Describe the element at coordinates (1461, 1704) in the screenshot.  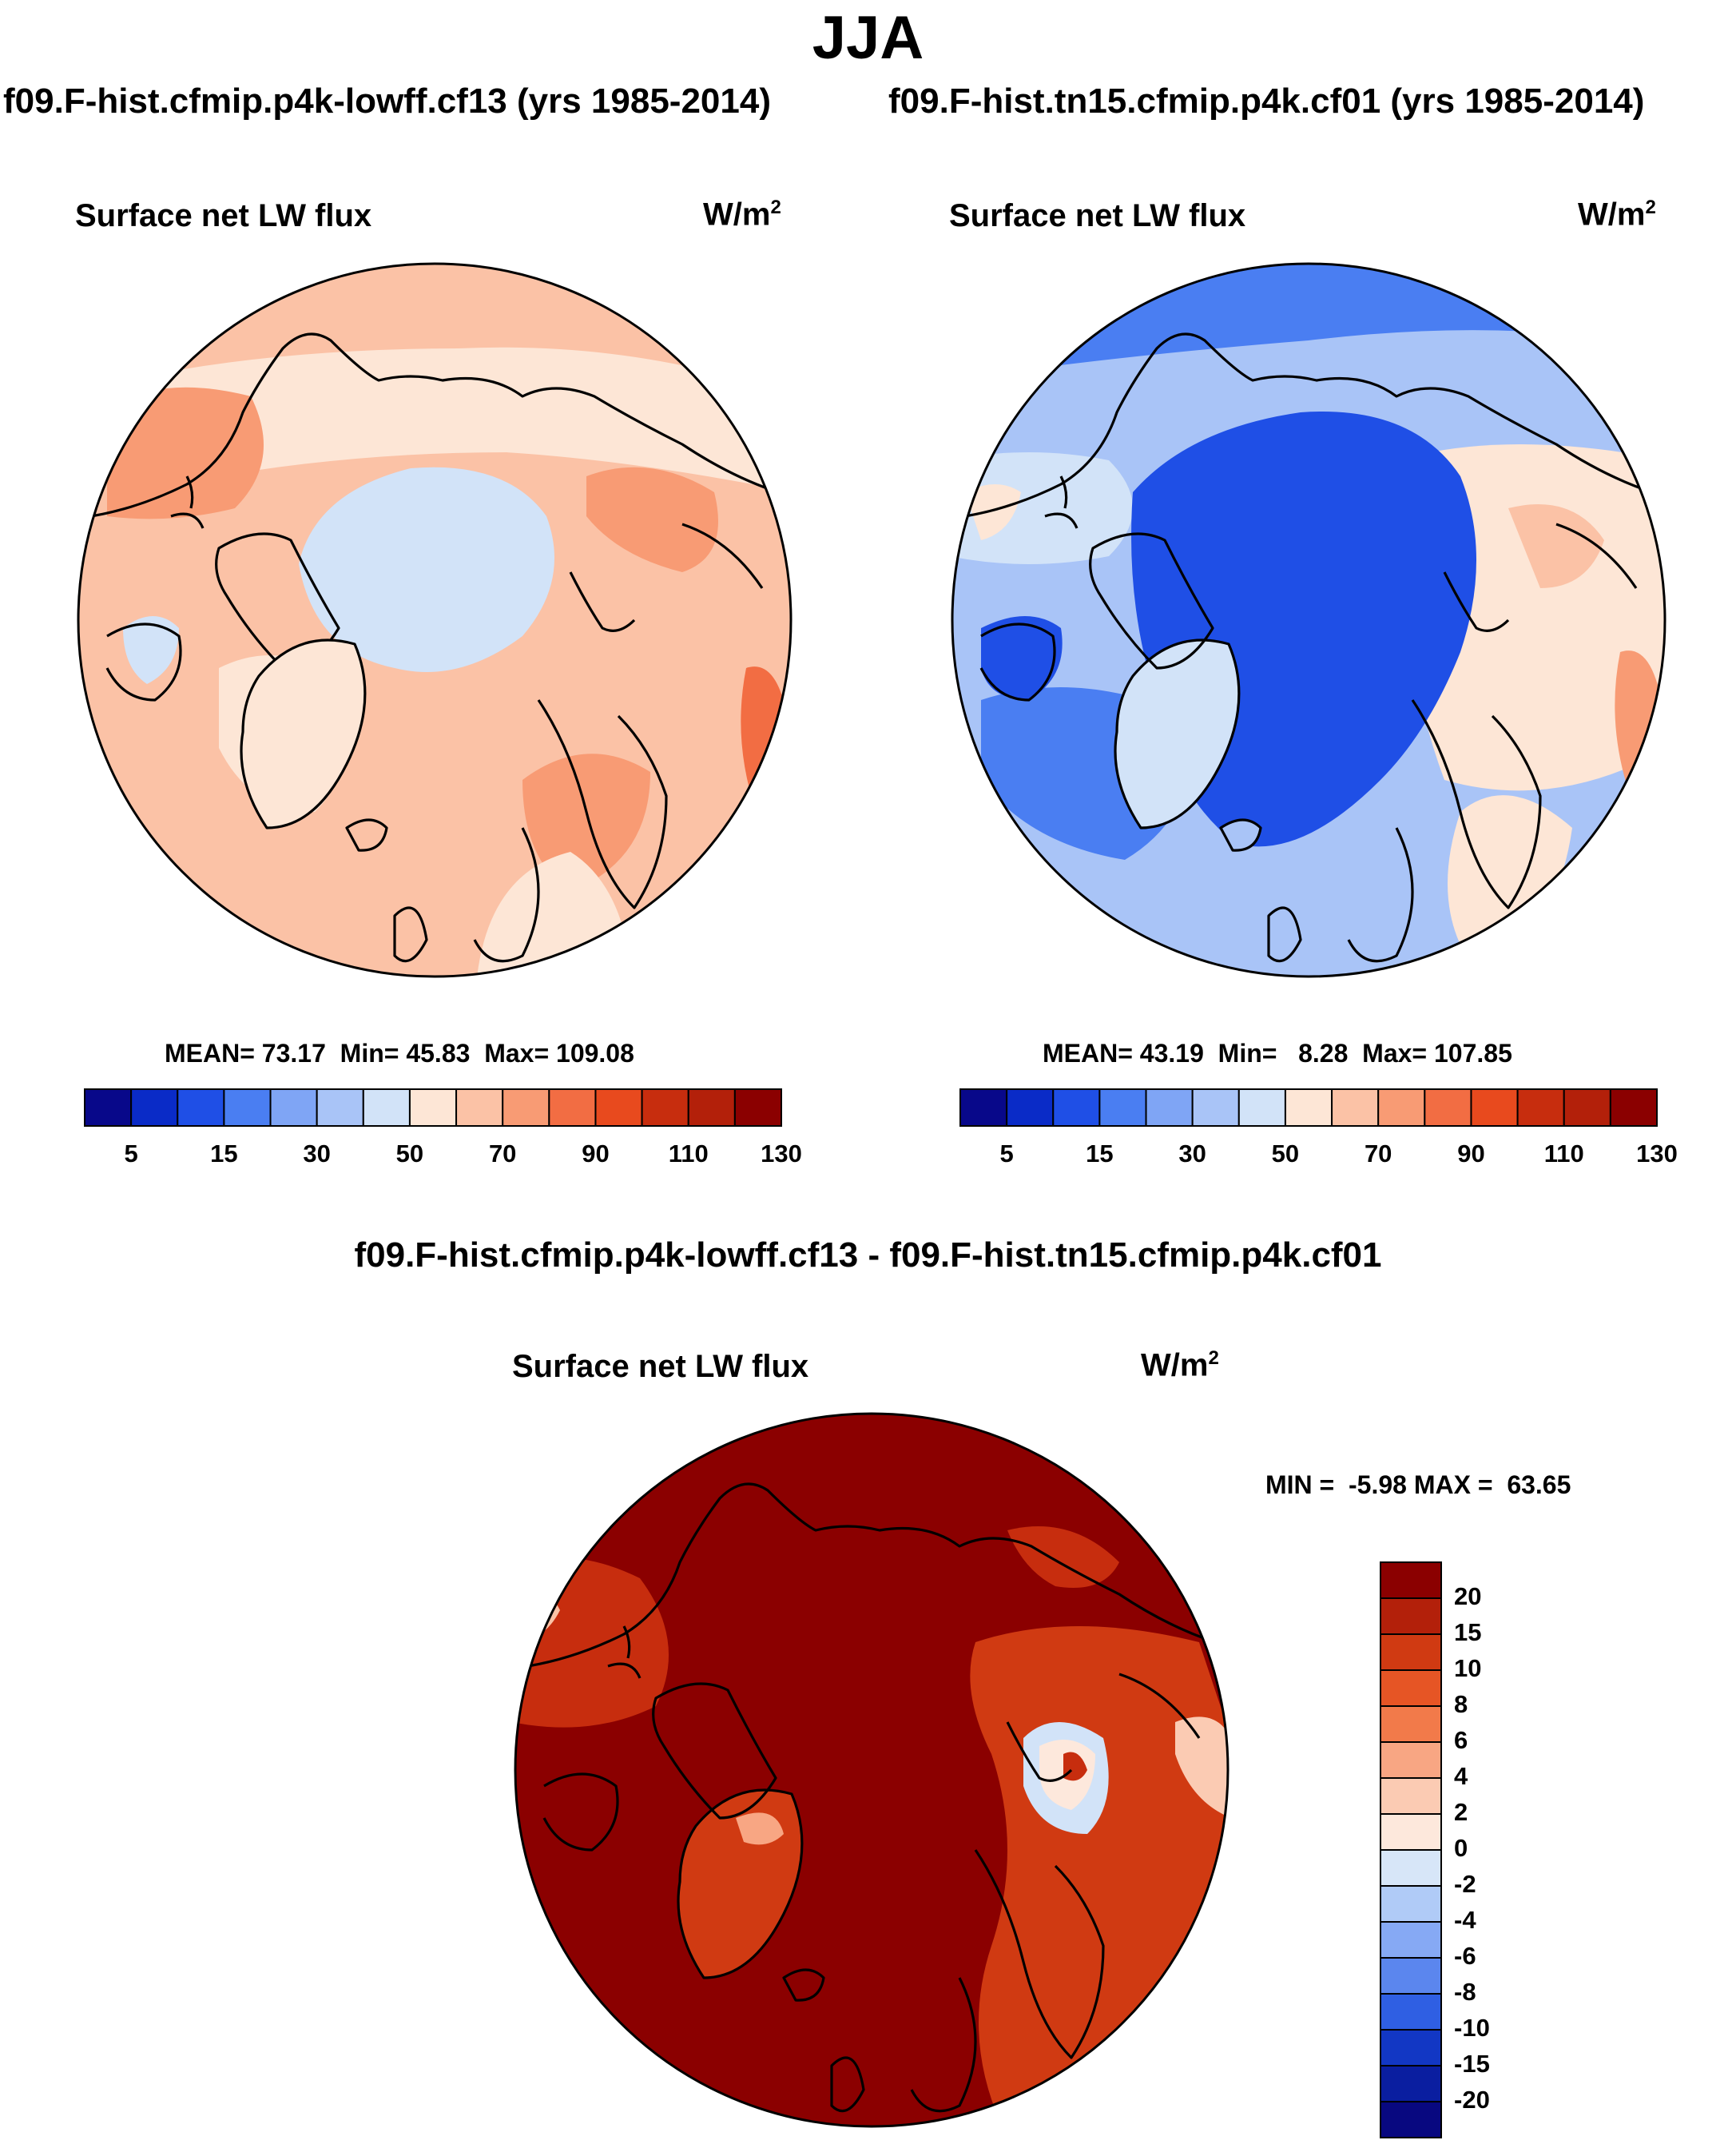
I see `colorbar-tick-label: 8` at that location.